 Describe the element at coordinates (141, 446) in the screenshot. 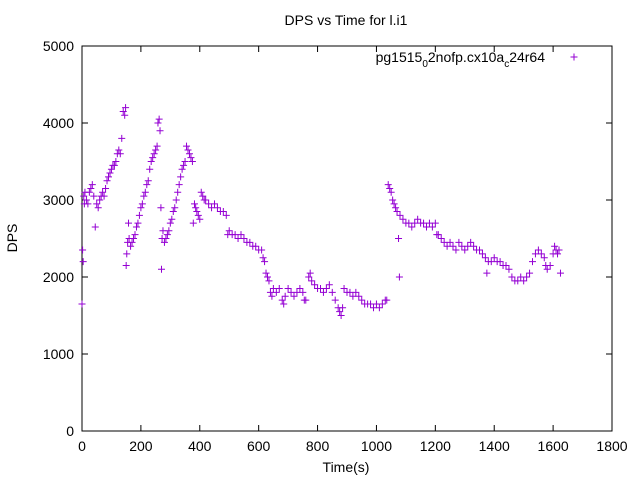

I see `x-tick-label: 200` at that location.